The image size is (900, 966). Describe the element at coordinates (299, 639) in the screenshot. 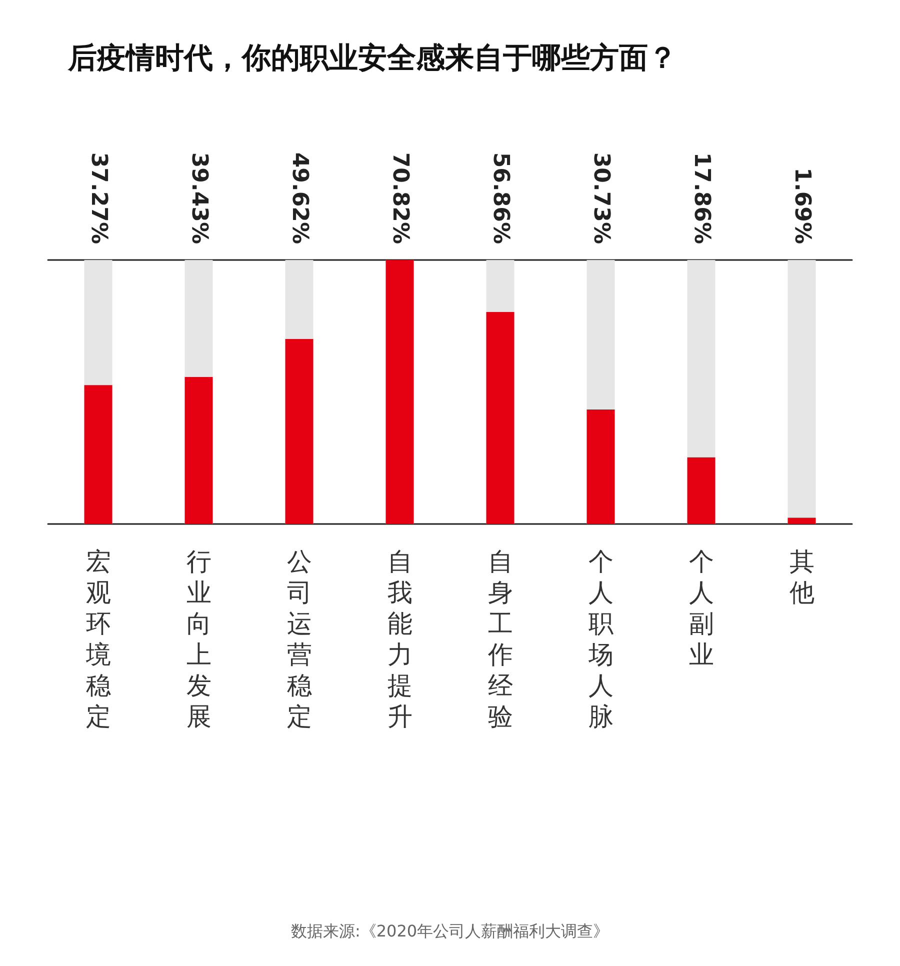

I see `x-tick-label: 公司运营稳定` at that location.